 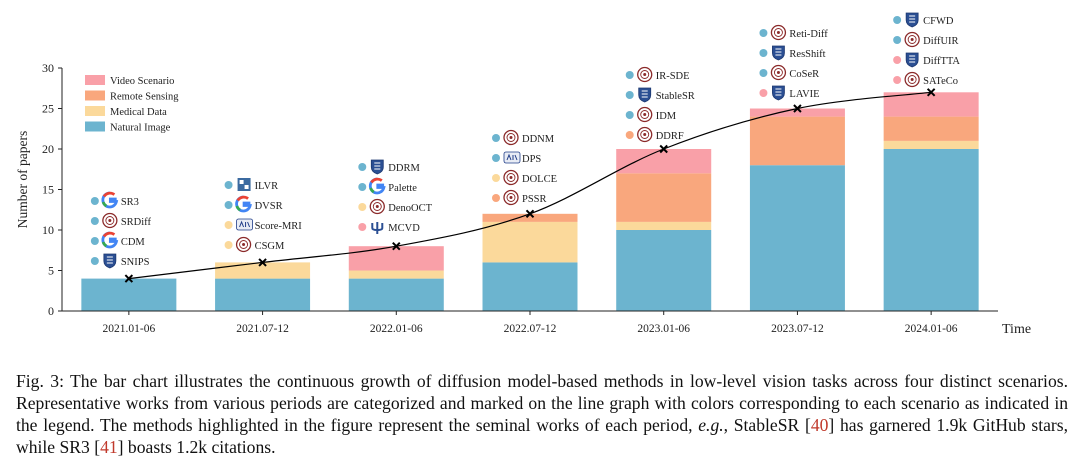 What do you see at coordinates (819, 424) in the screenshot?
I see `caption-ref-40: 40` at bounding box center [819, 424].